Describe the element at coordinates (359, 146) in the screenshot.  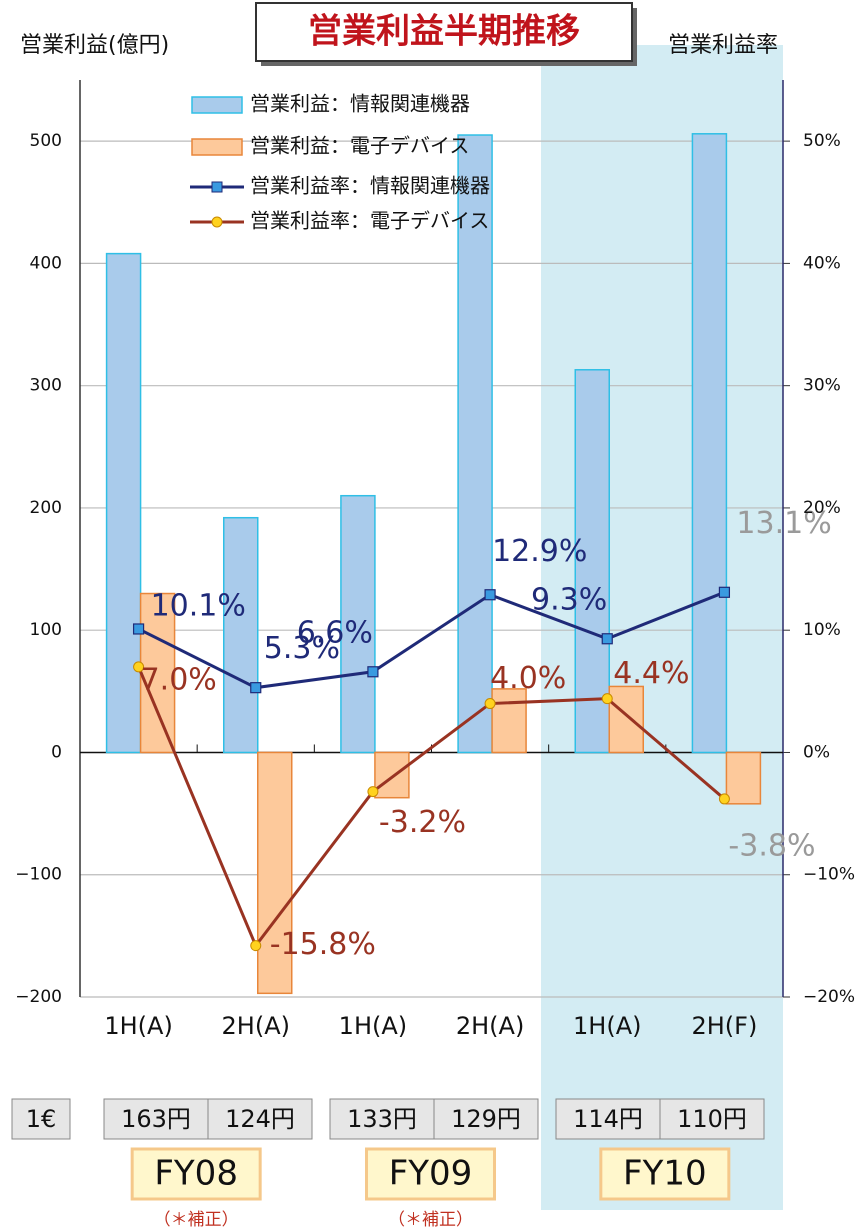
I see `legend-label: 営業利益：電子デバイス` at that location.